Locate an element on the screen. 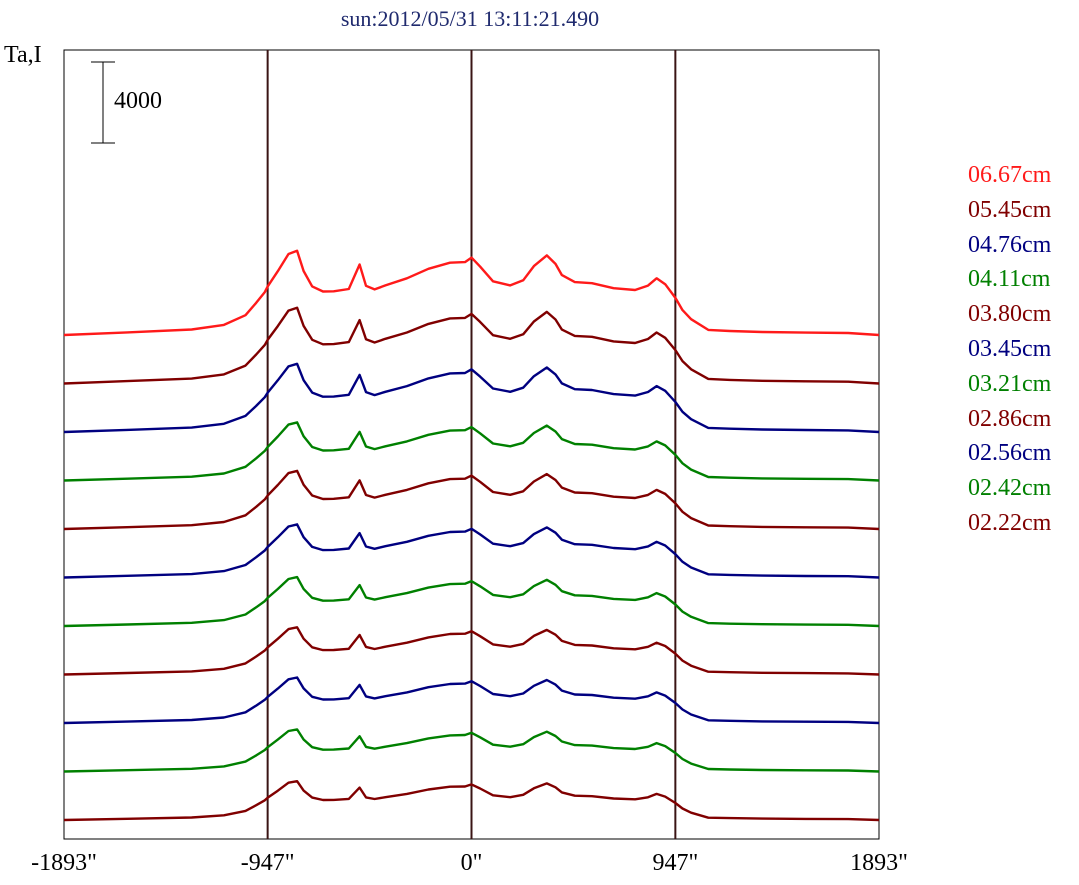 This screenshot has height=885, width=1079. legend-item: 02.56cm is located at coordinates (1010, 453).